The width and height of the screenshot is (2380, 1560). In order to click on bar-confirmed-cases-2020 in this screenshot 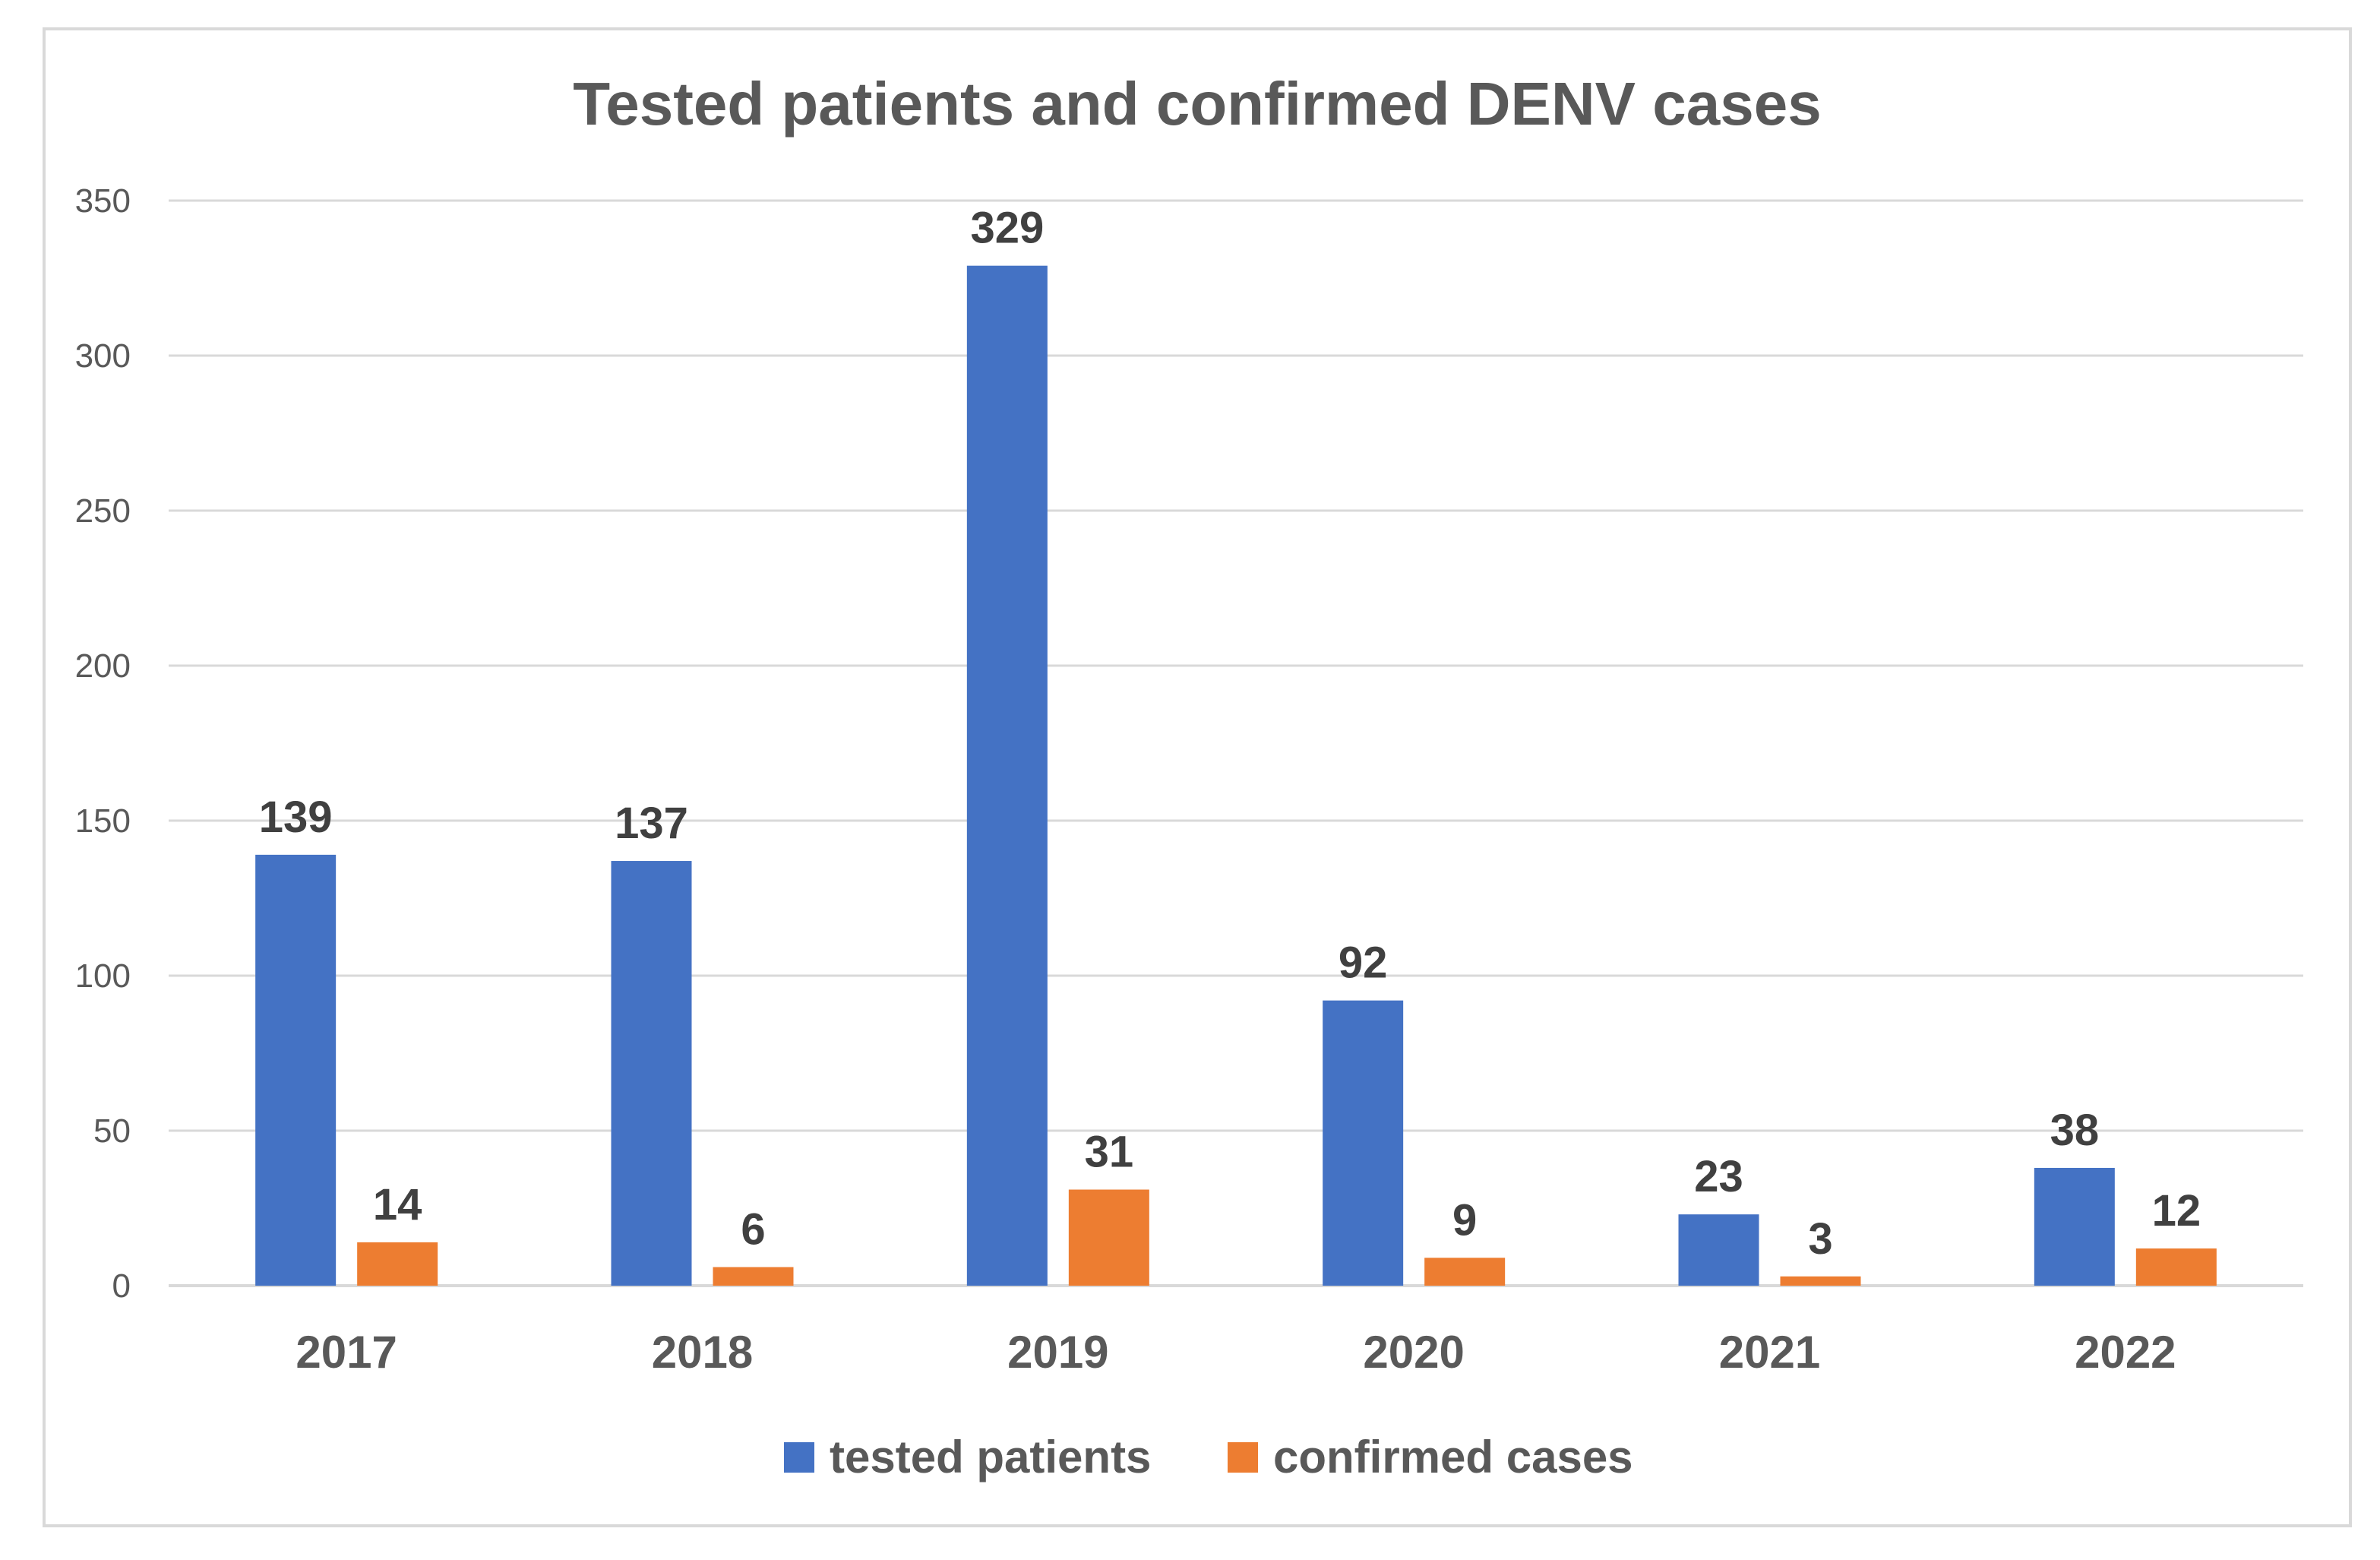, I will do `click(1465, 1272)`.